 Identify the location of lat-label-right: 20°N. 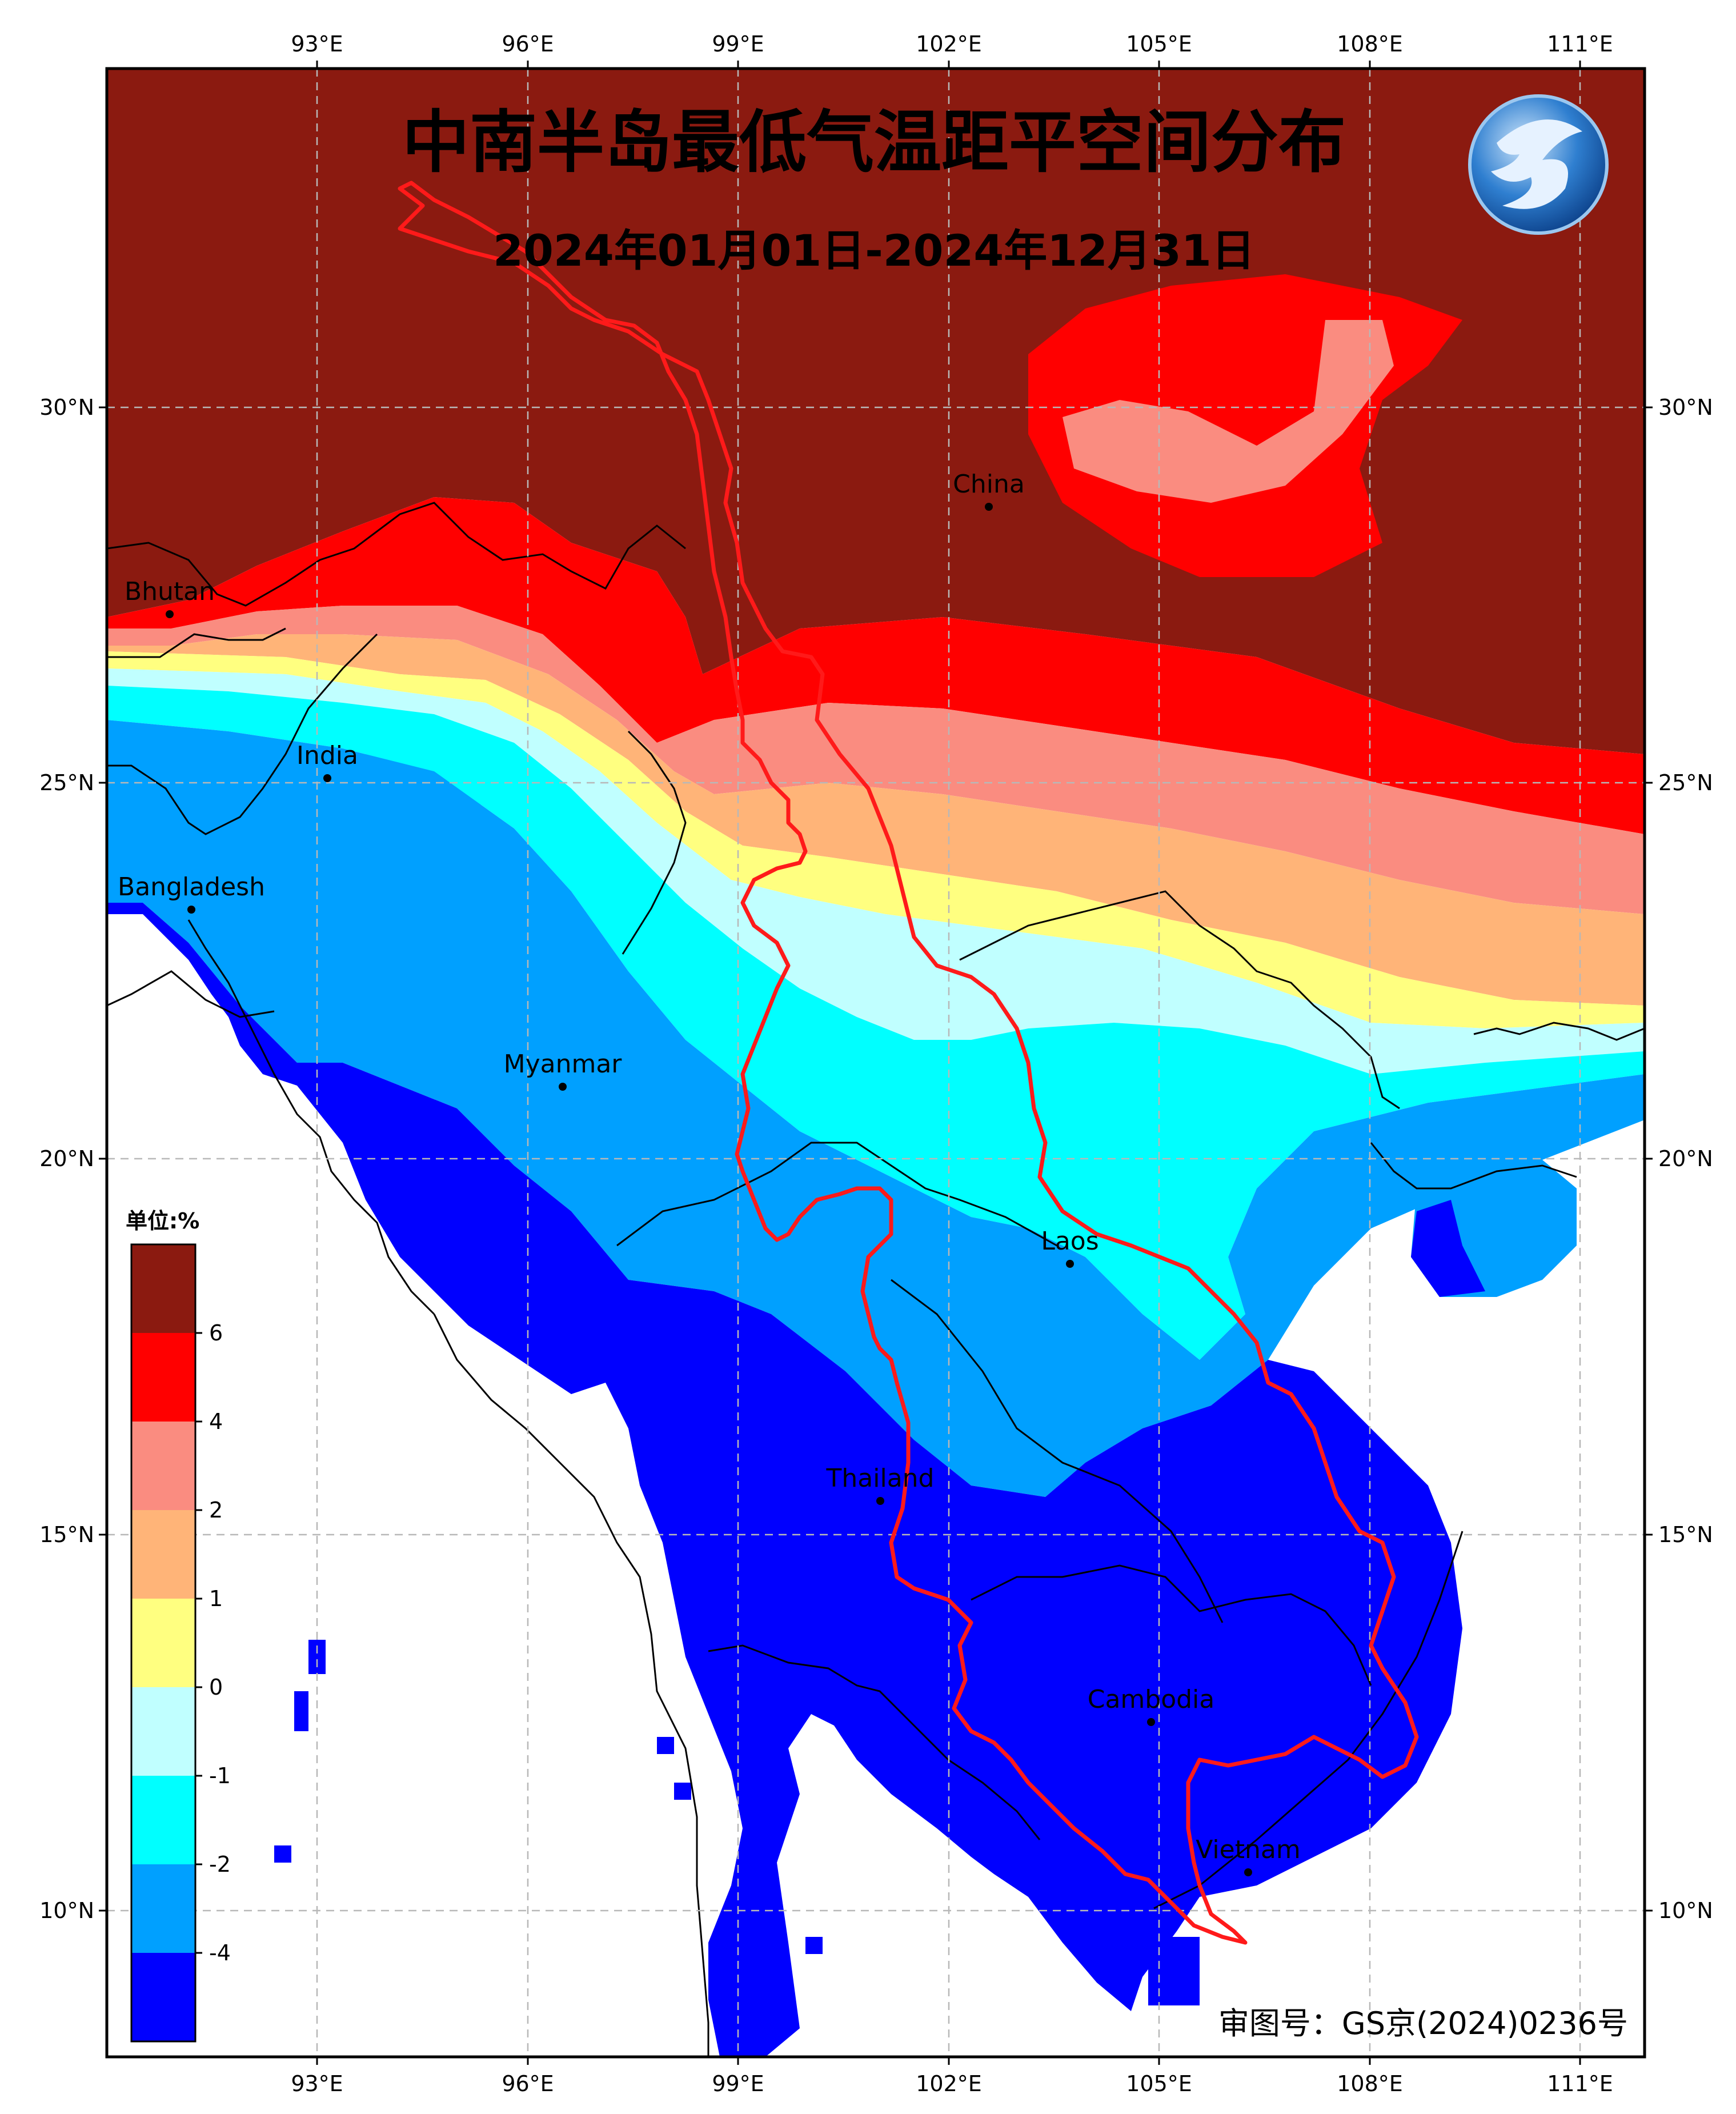
(1685, 1158).